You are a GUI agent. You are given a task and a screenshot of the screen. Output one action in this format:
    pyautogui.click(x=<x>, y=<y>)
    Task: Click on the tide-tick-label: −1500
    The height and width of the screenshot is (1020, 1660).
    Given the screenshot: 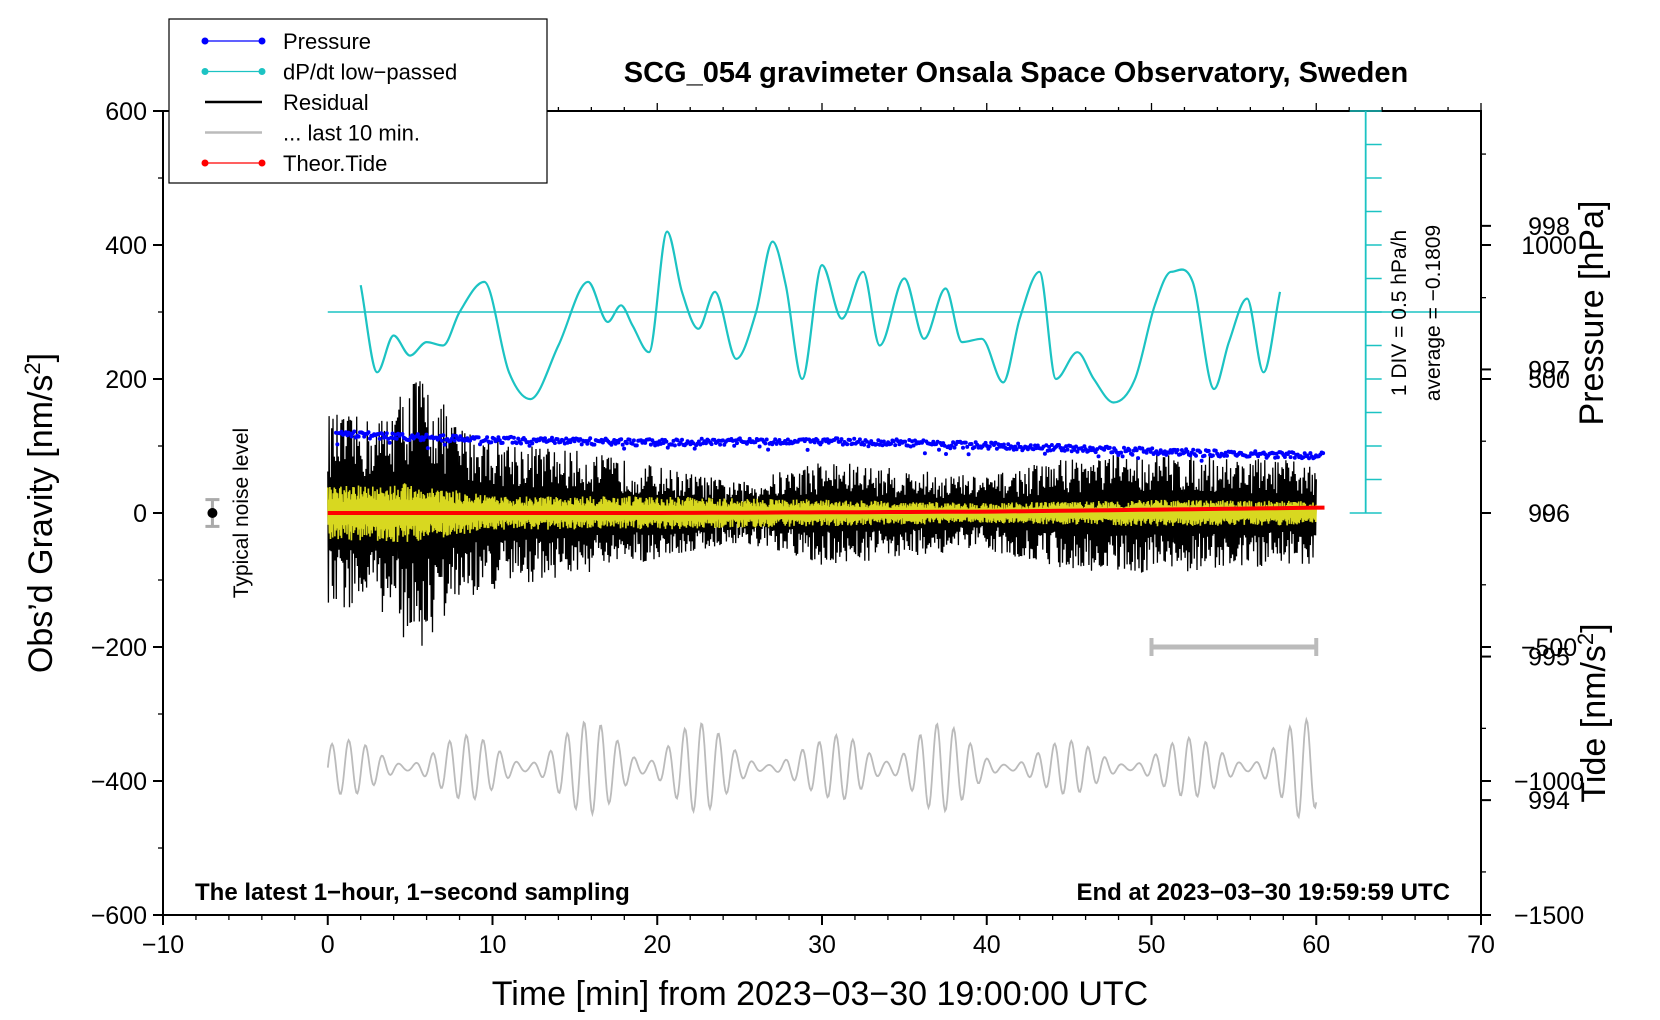 What is the action you would take?
    pyautogui.click(x=1549, y=916)
    